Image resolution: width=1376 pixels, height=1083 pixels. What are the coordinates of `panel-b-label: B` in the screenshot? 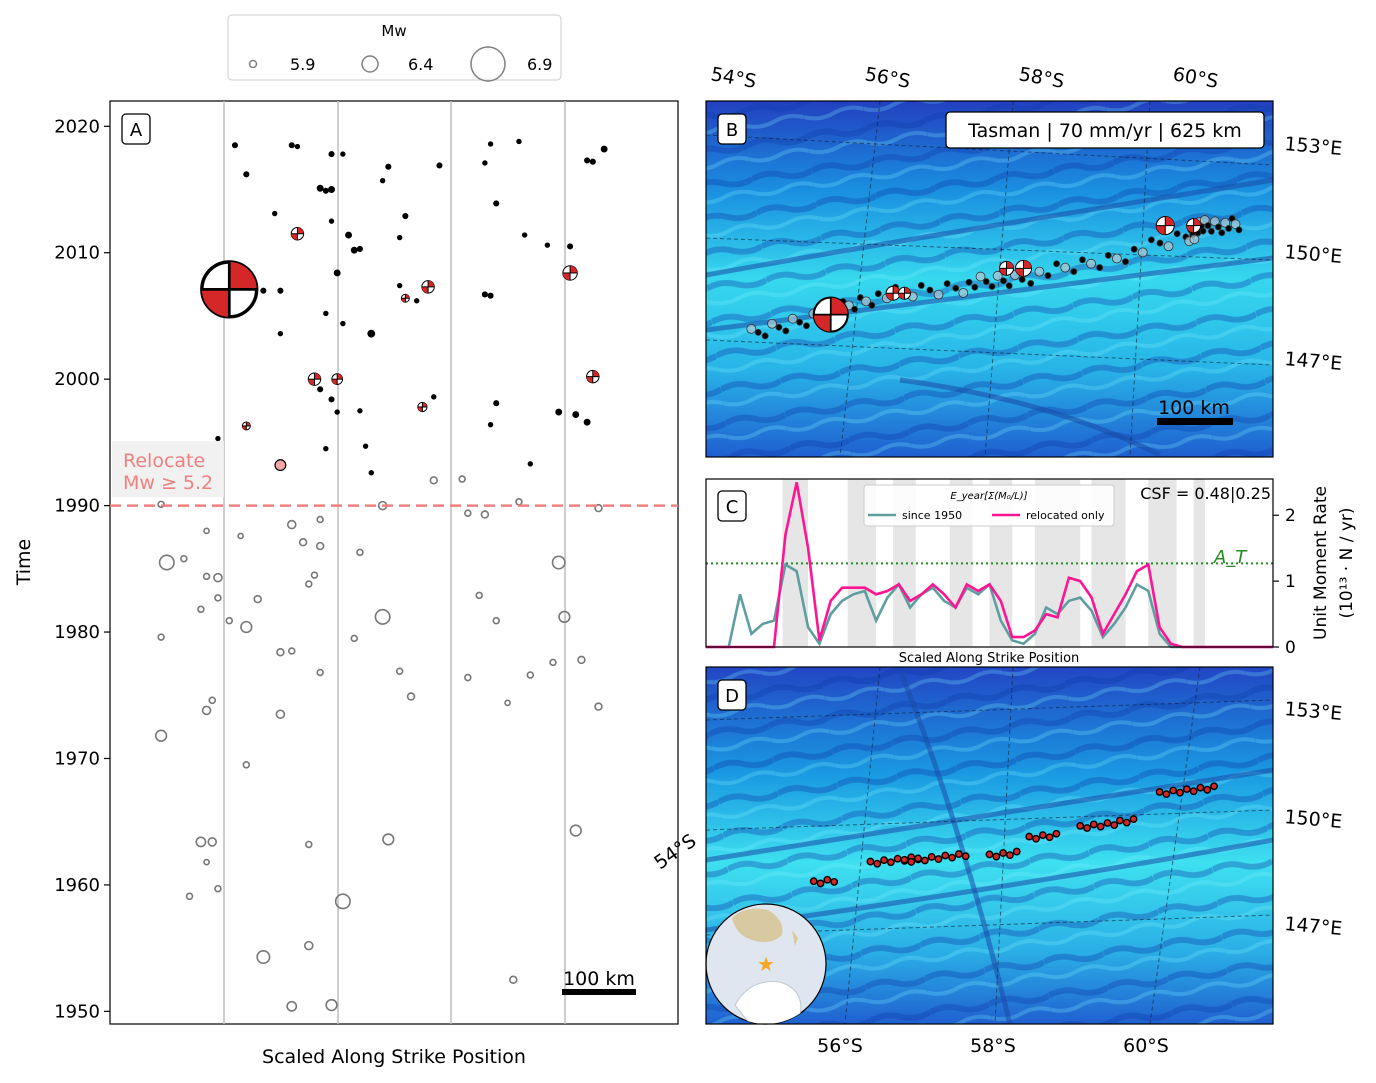 It's located at (732, 130).